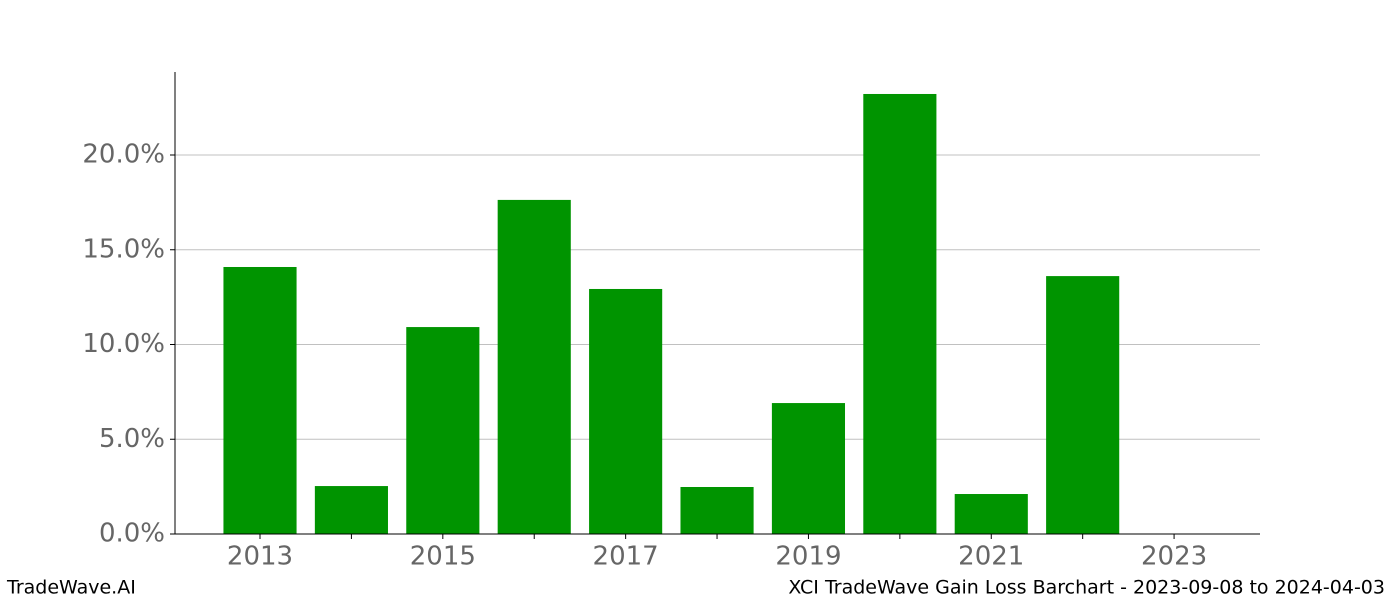  Describe the element at coordinates (132, 534) in the screenshot. I see `y-tick-label: 0.0%` at that location.